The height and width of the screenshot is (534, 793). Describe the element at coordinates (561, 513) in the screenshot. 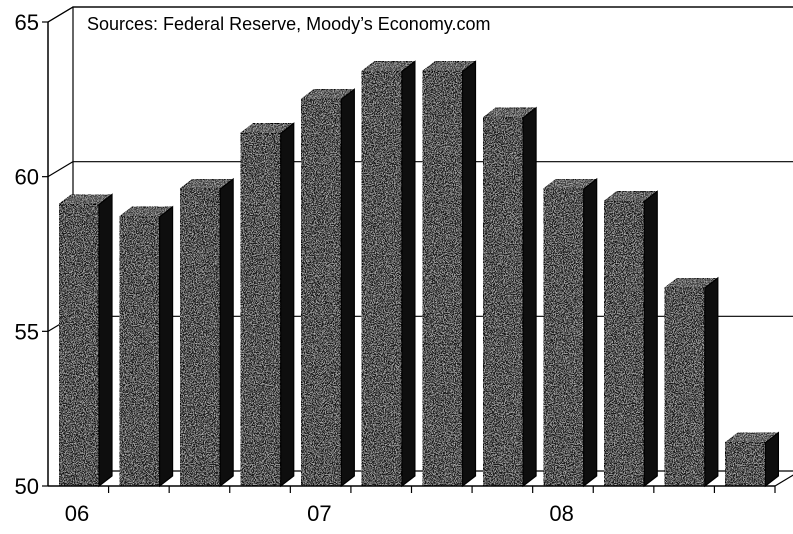

I see `x-tick-label-08: 08` at that location.